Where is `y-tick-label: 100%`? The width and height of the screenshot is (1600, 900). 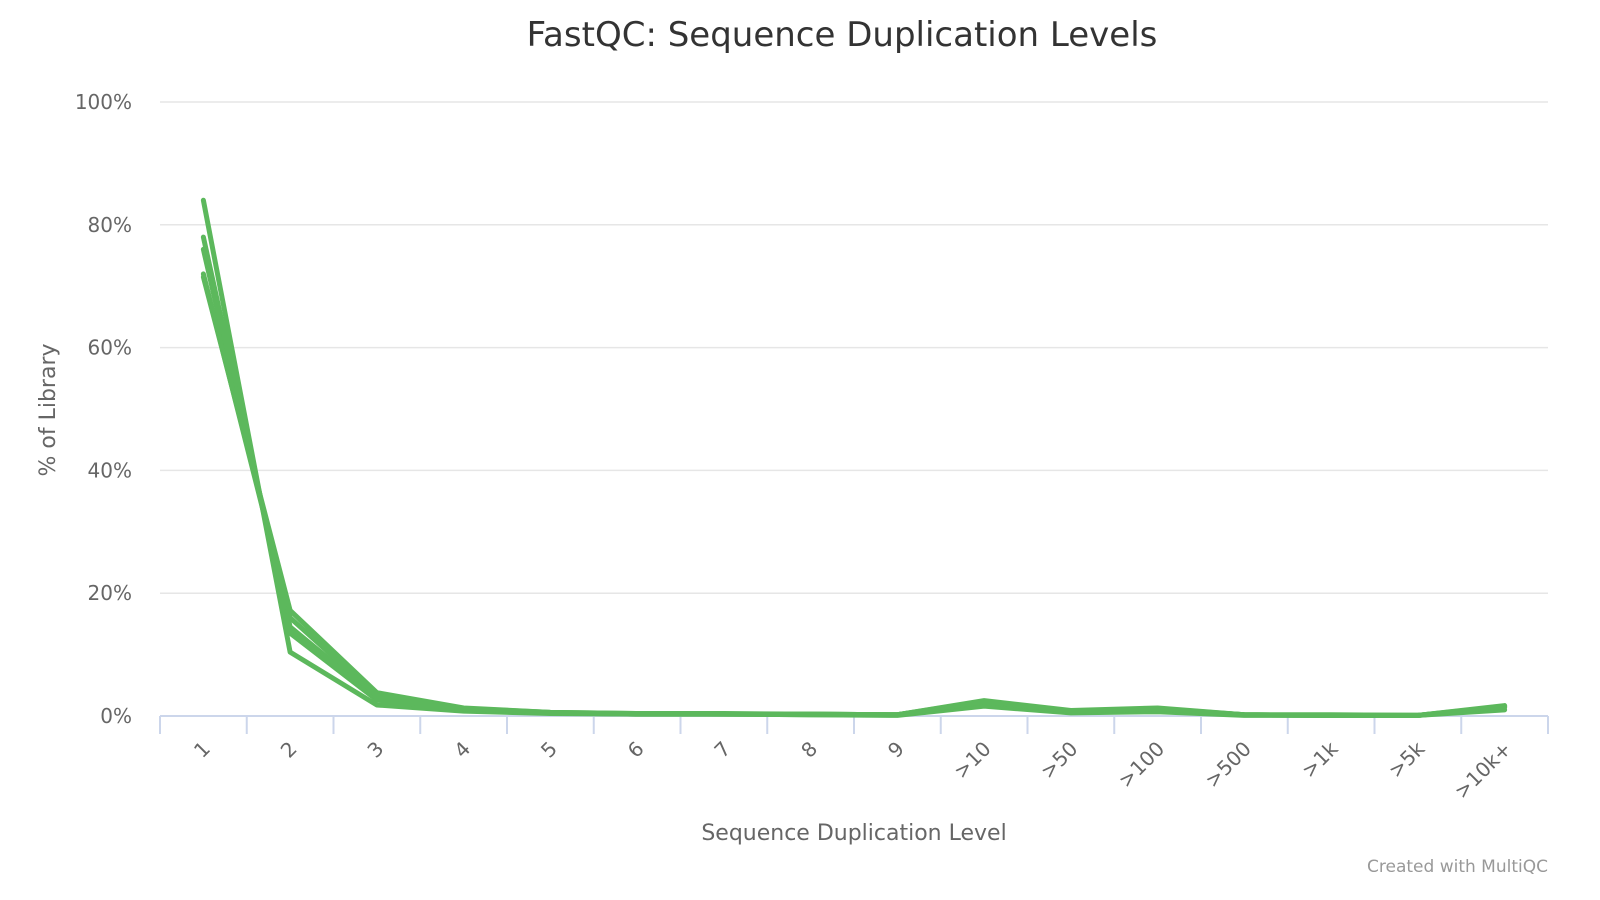
y-tick-label: 100% is located at coordinates (103, 102).